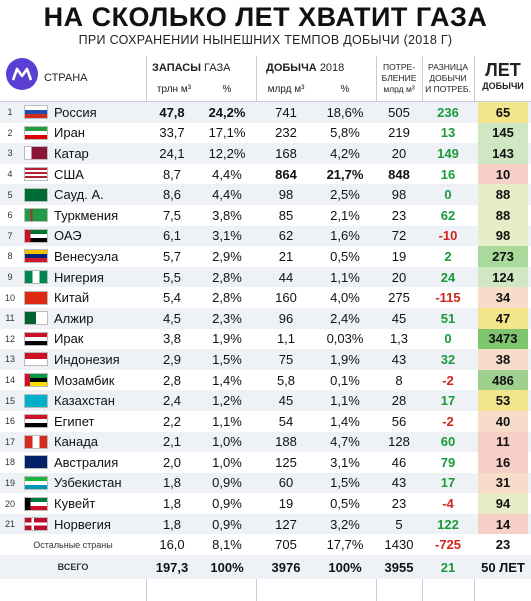 The width and height of the screenshot is (531, 601). Describe the element at coordinates (345, 524) in the screenshot. I see `production-share-cell: 3,2%` at that location.